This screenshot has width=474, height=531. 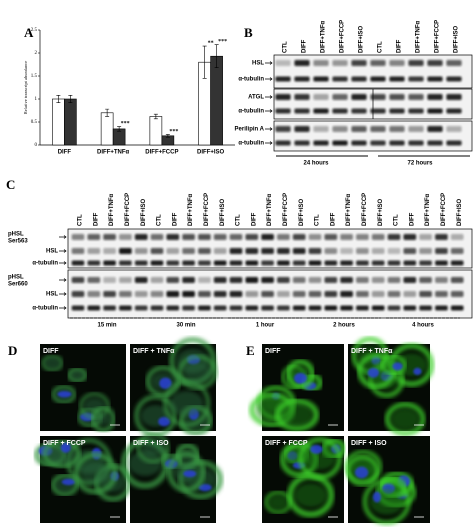 I want to click on blot-frame, so click(x=373, y=71).